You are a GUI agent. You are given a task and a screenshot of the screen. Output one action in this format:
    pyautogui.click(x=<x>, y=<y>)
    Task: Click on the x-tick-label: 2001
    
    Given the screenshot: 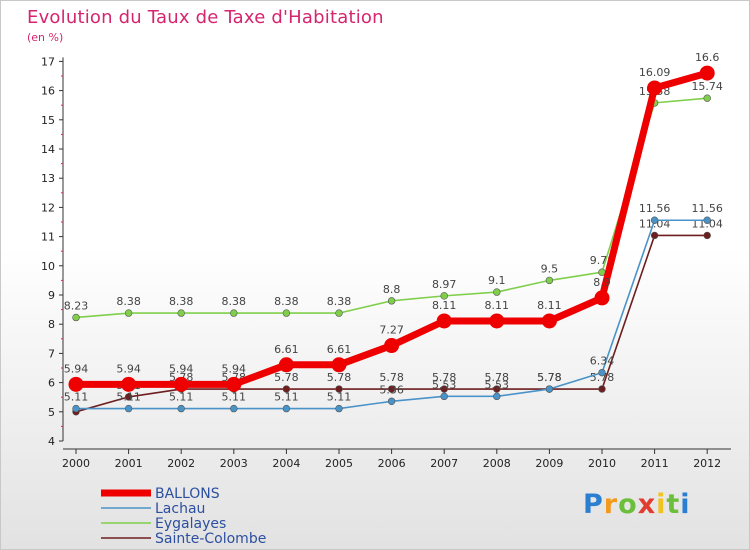 What is the action you would take?
    pyautogui.click(x=129, y=463)
    